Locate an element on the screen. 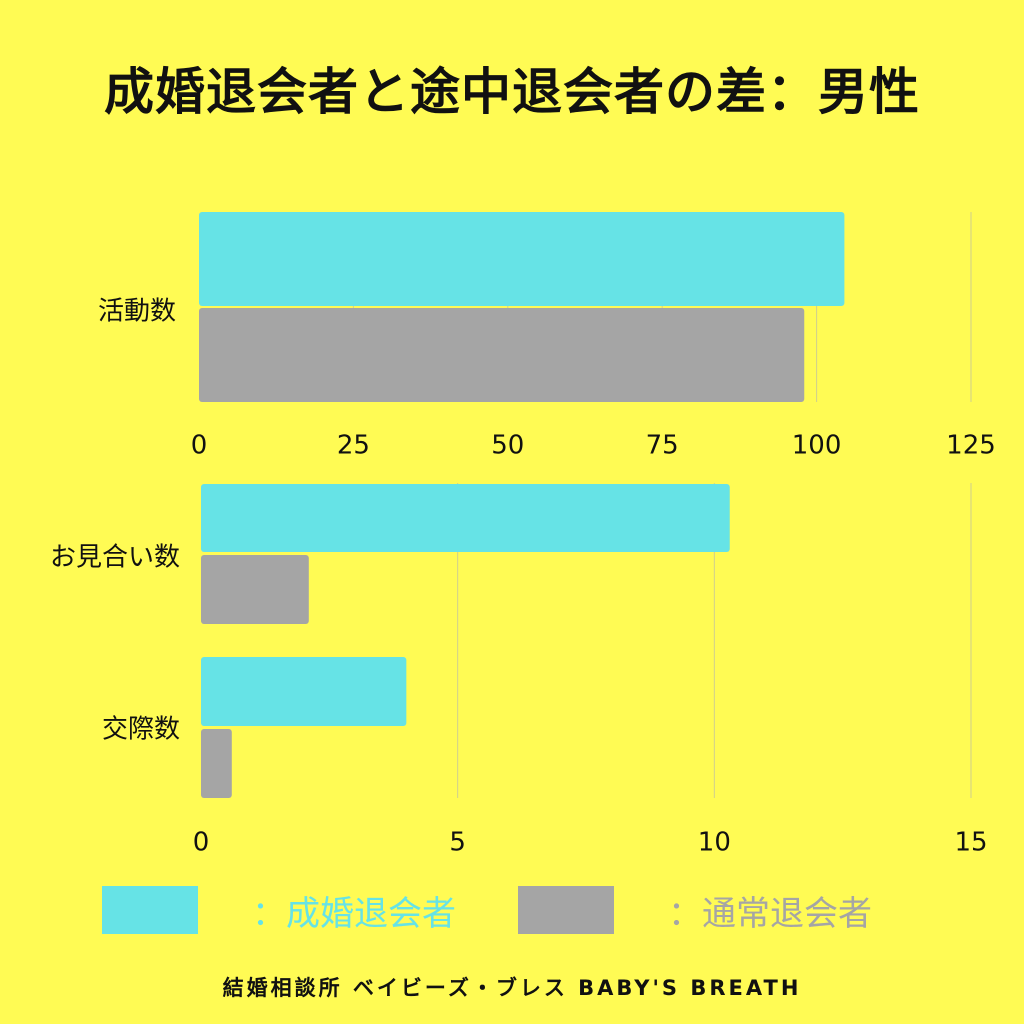 The height and width of the screenshot is (1024, 1024). footer-credit: 結婚相談所 ベイビーズ・ブレス BABY'S BREATH is located at coordinates (512, 988).